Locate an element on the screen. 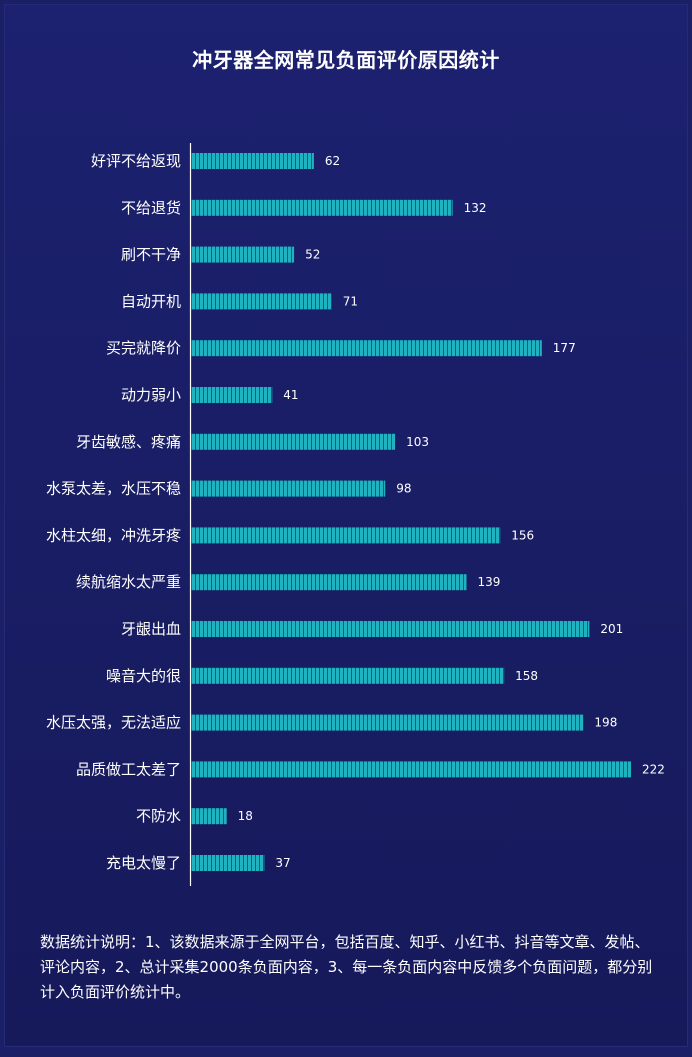 This screenshot has height=1057, width=692. category-label: 牙齿敏感、疼痛 is located at coordinates (128, 442).